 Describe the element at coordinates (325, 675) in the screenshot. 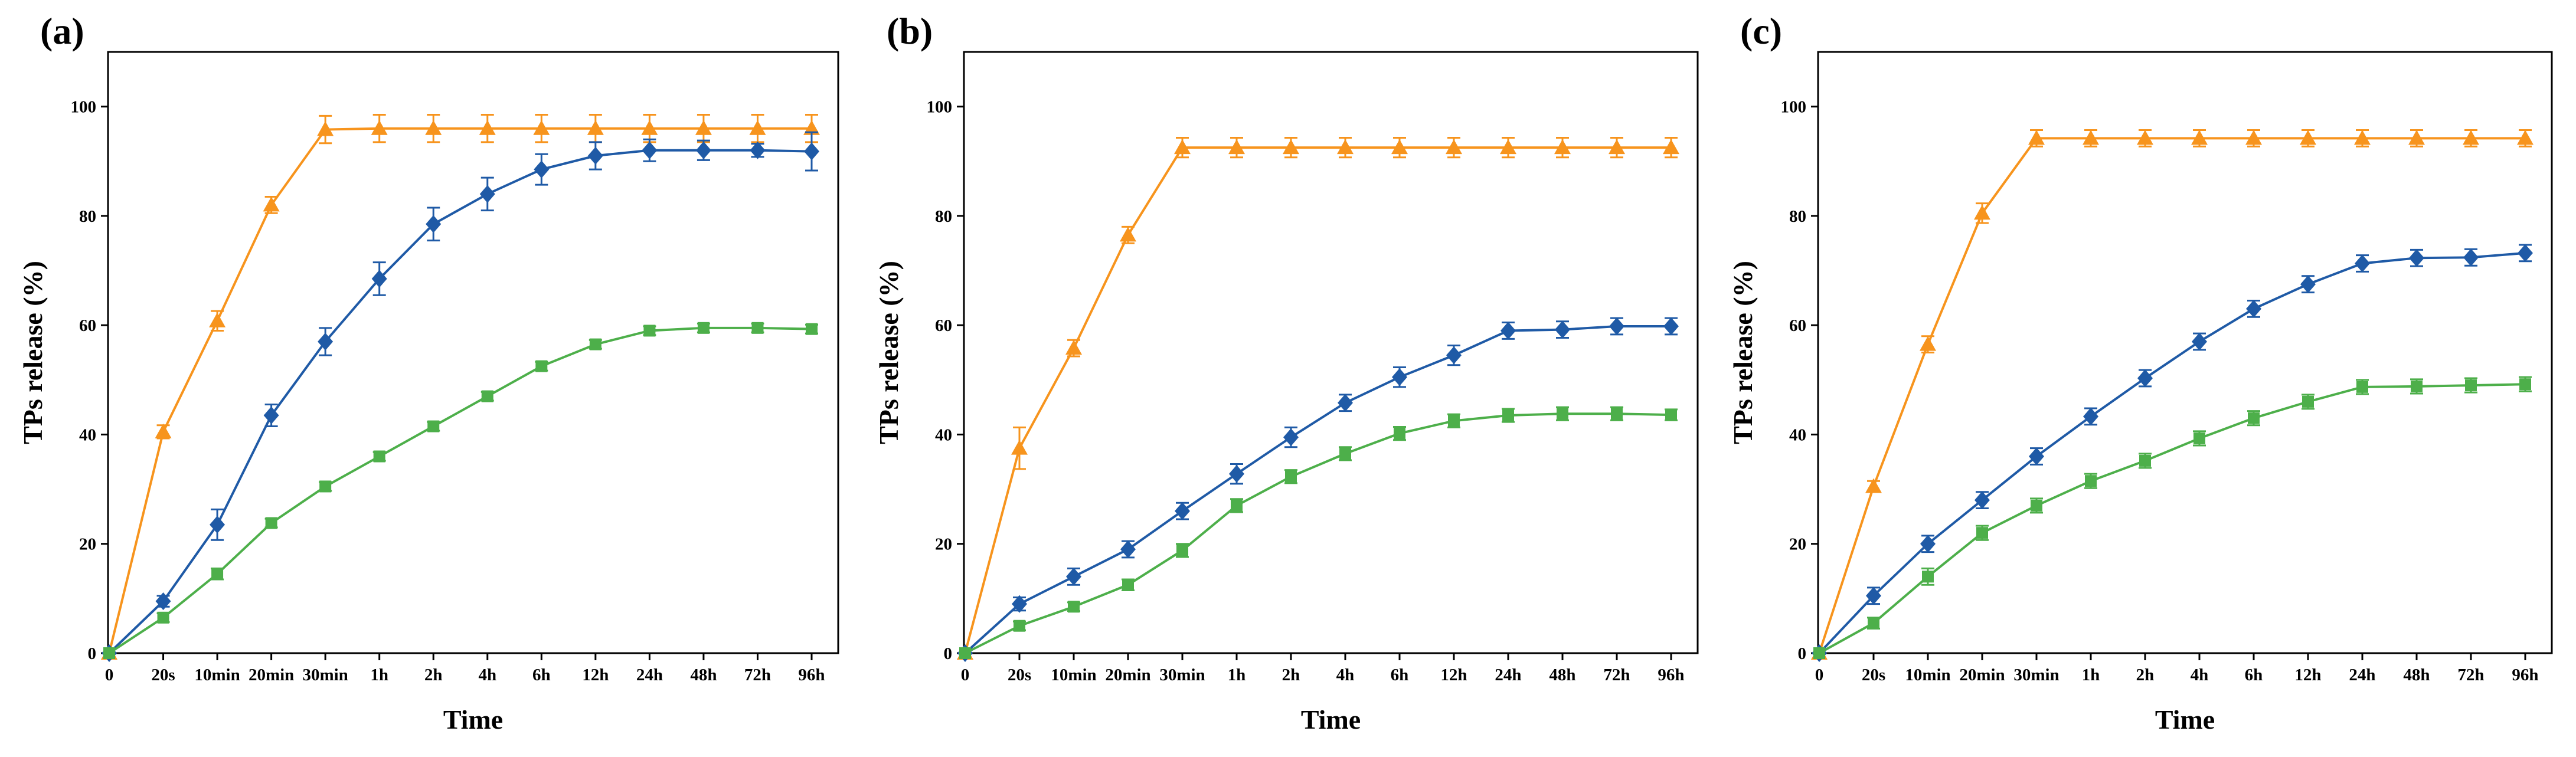

I see `x-tick-label: 30min` at that location.